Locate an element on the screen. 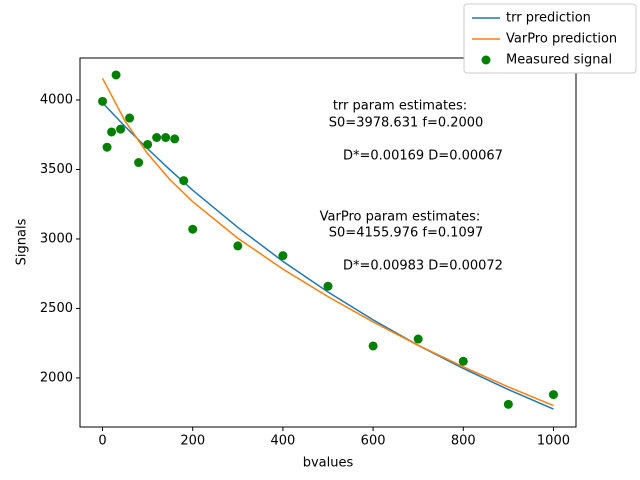 Image resolution: width=640 pixels, height=480 pixels. annotation: D*=0.00983 D=0.00072 is located at coordinates (423, 266).